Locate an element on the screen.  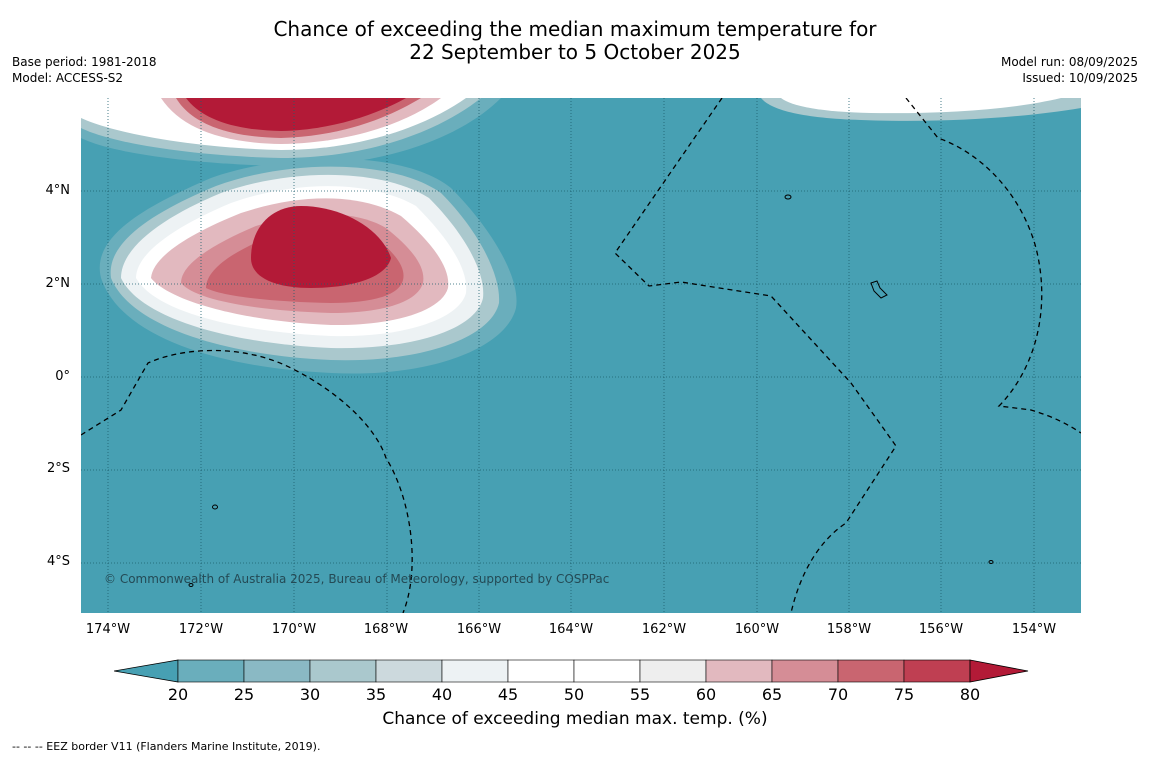
warm-anomaly-center is located at coordinates (308, 266).